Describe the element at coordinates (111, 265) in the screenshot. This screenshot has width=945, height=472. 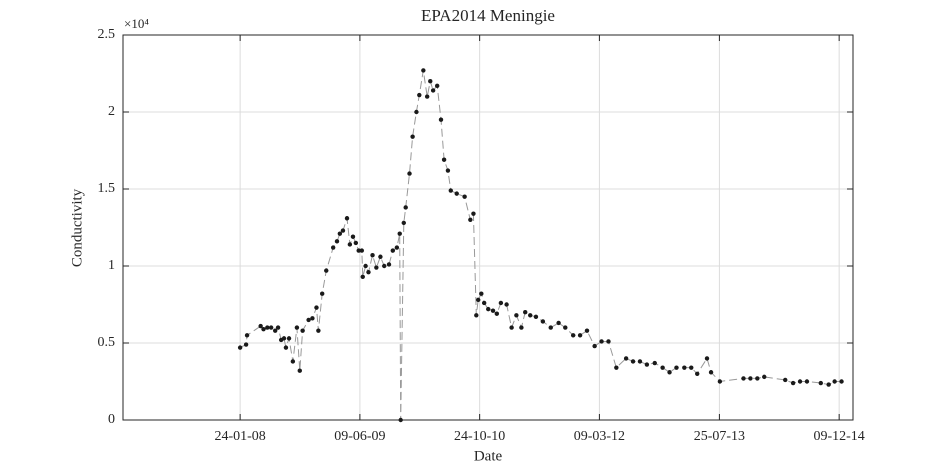
I see `y-tick-label: 1` at that location.